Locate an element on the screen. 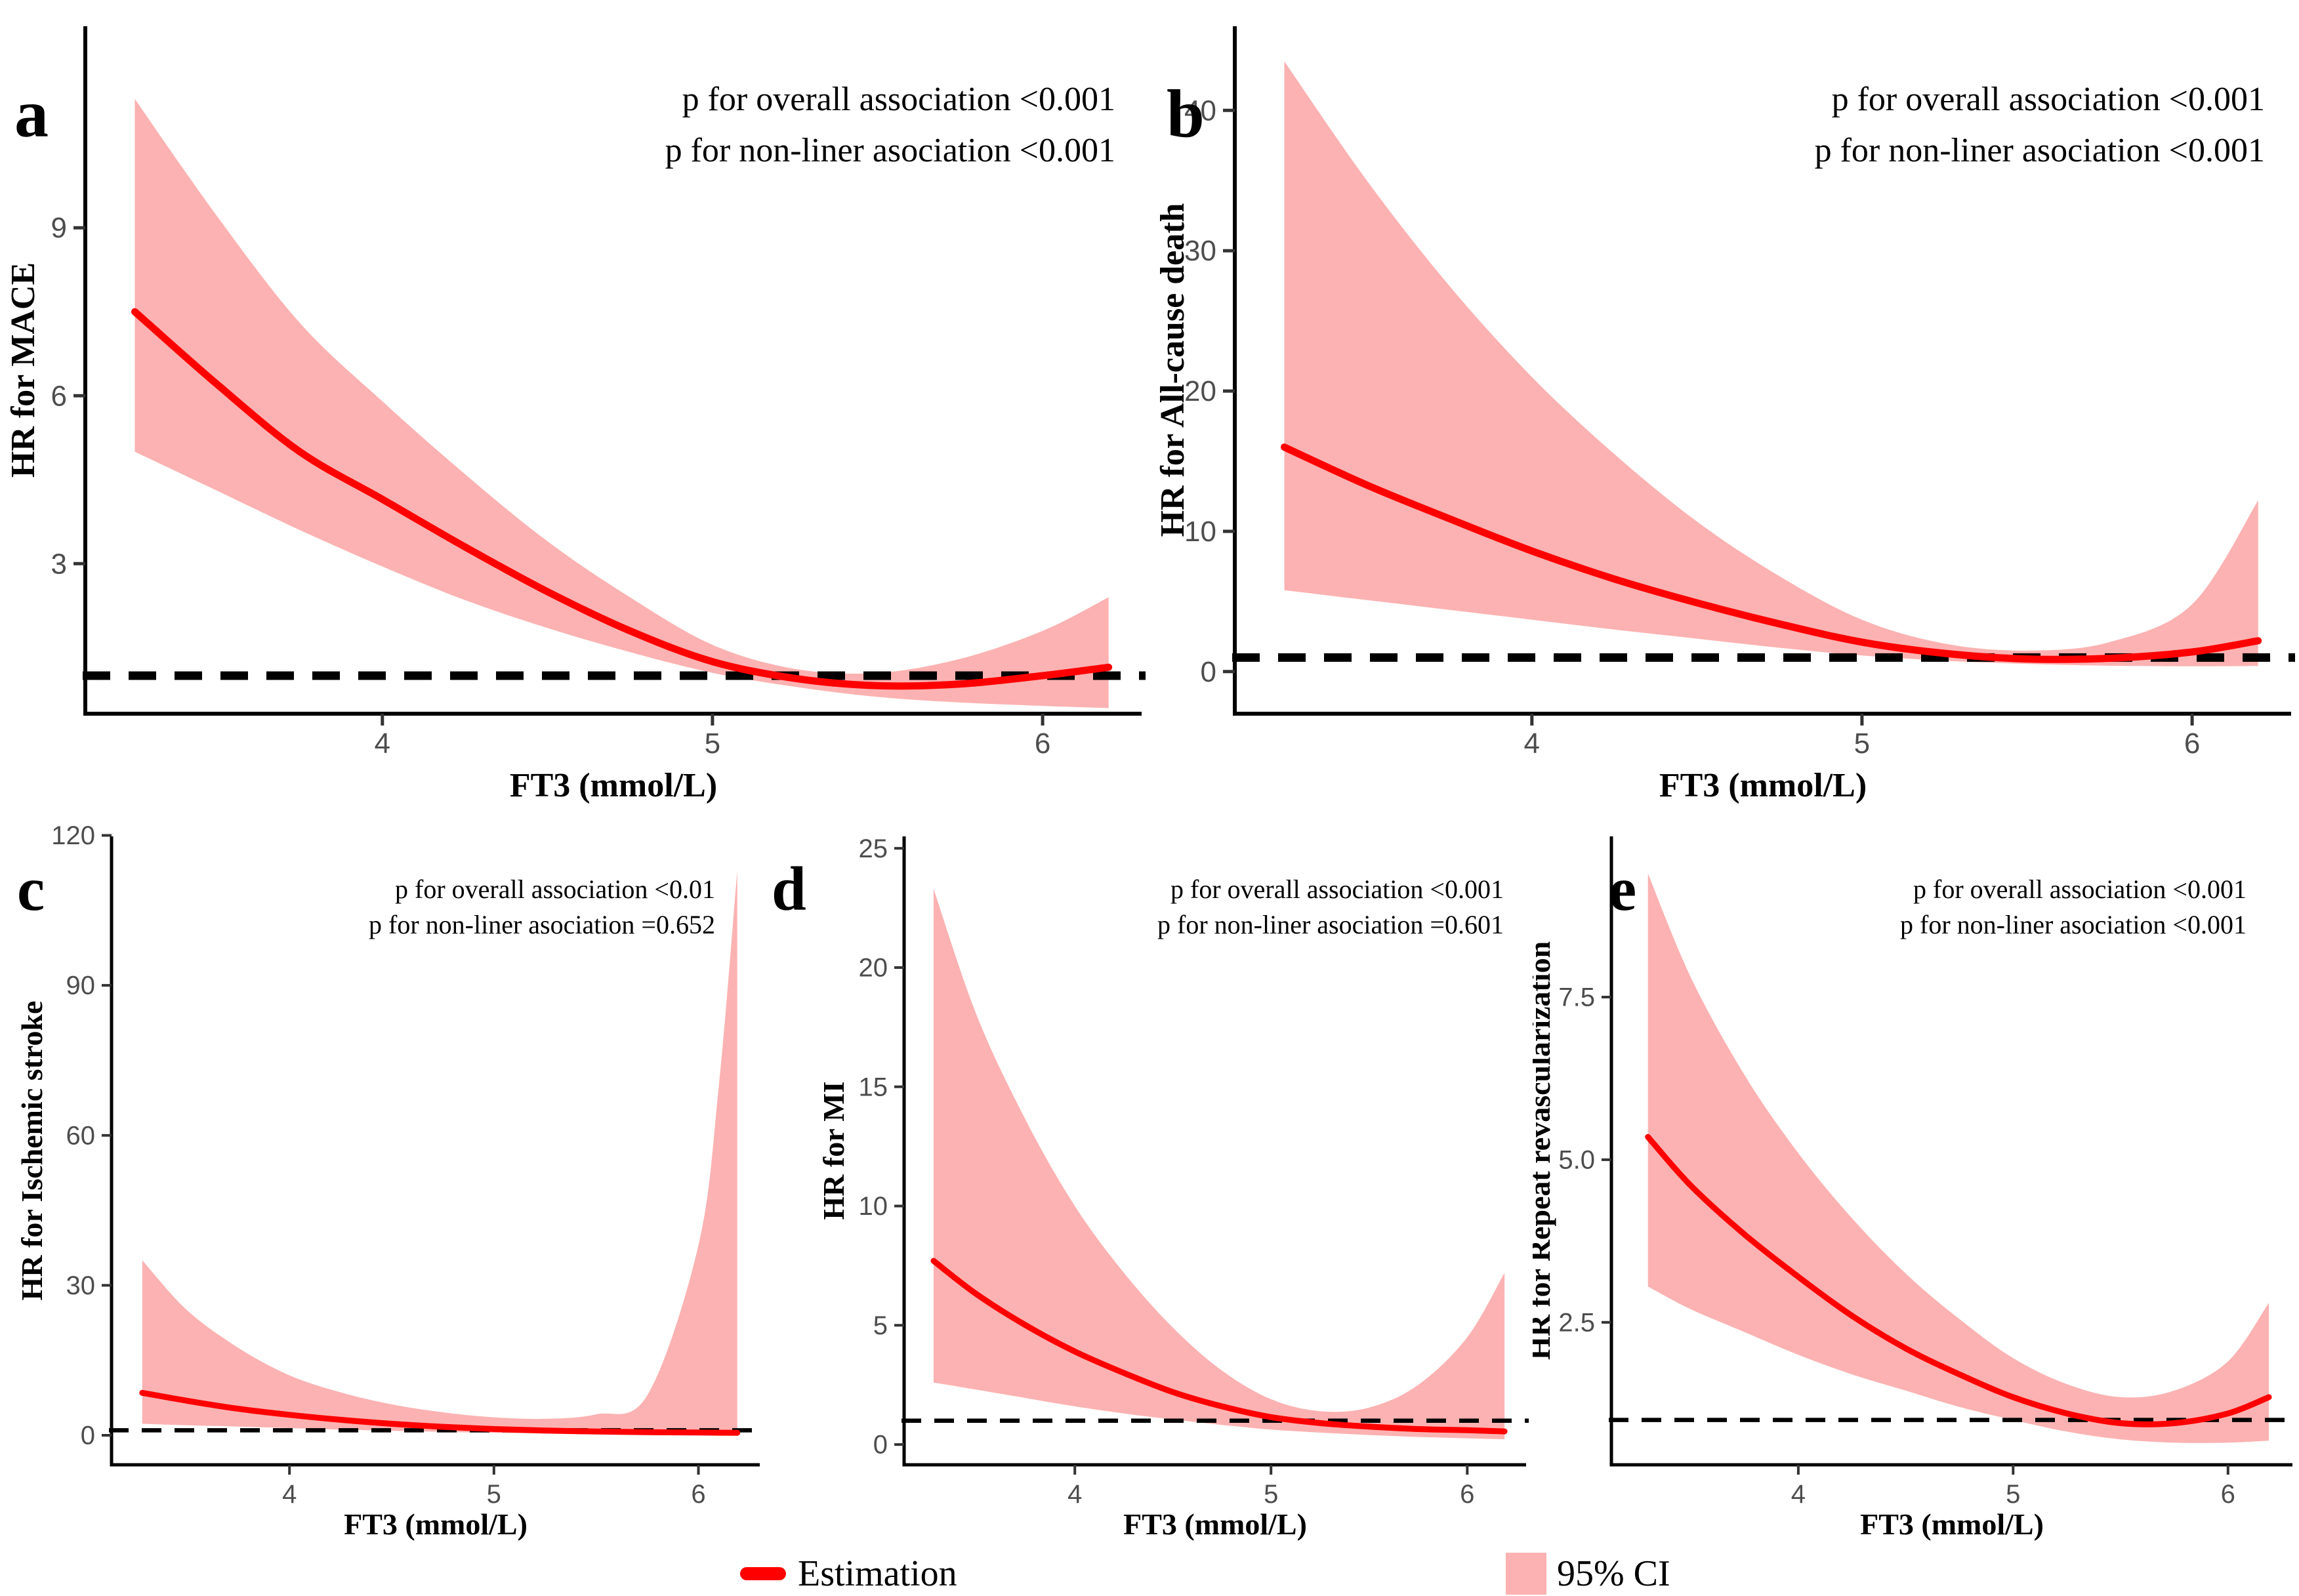 This screenshot has height=1596, width=2299. panel-letter-b: b is located at coordinates (1186, 114).